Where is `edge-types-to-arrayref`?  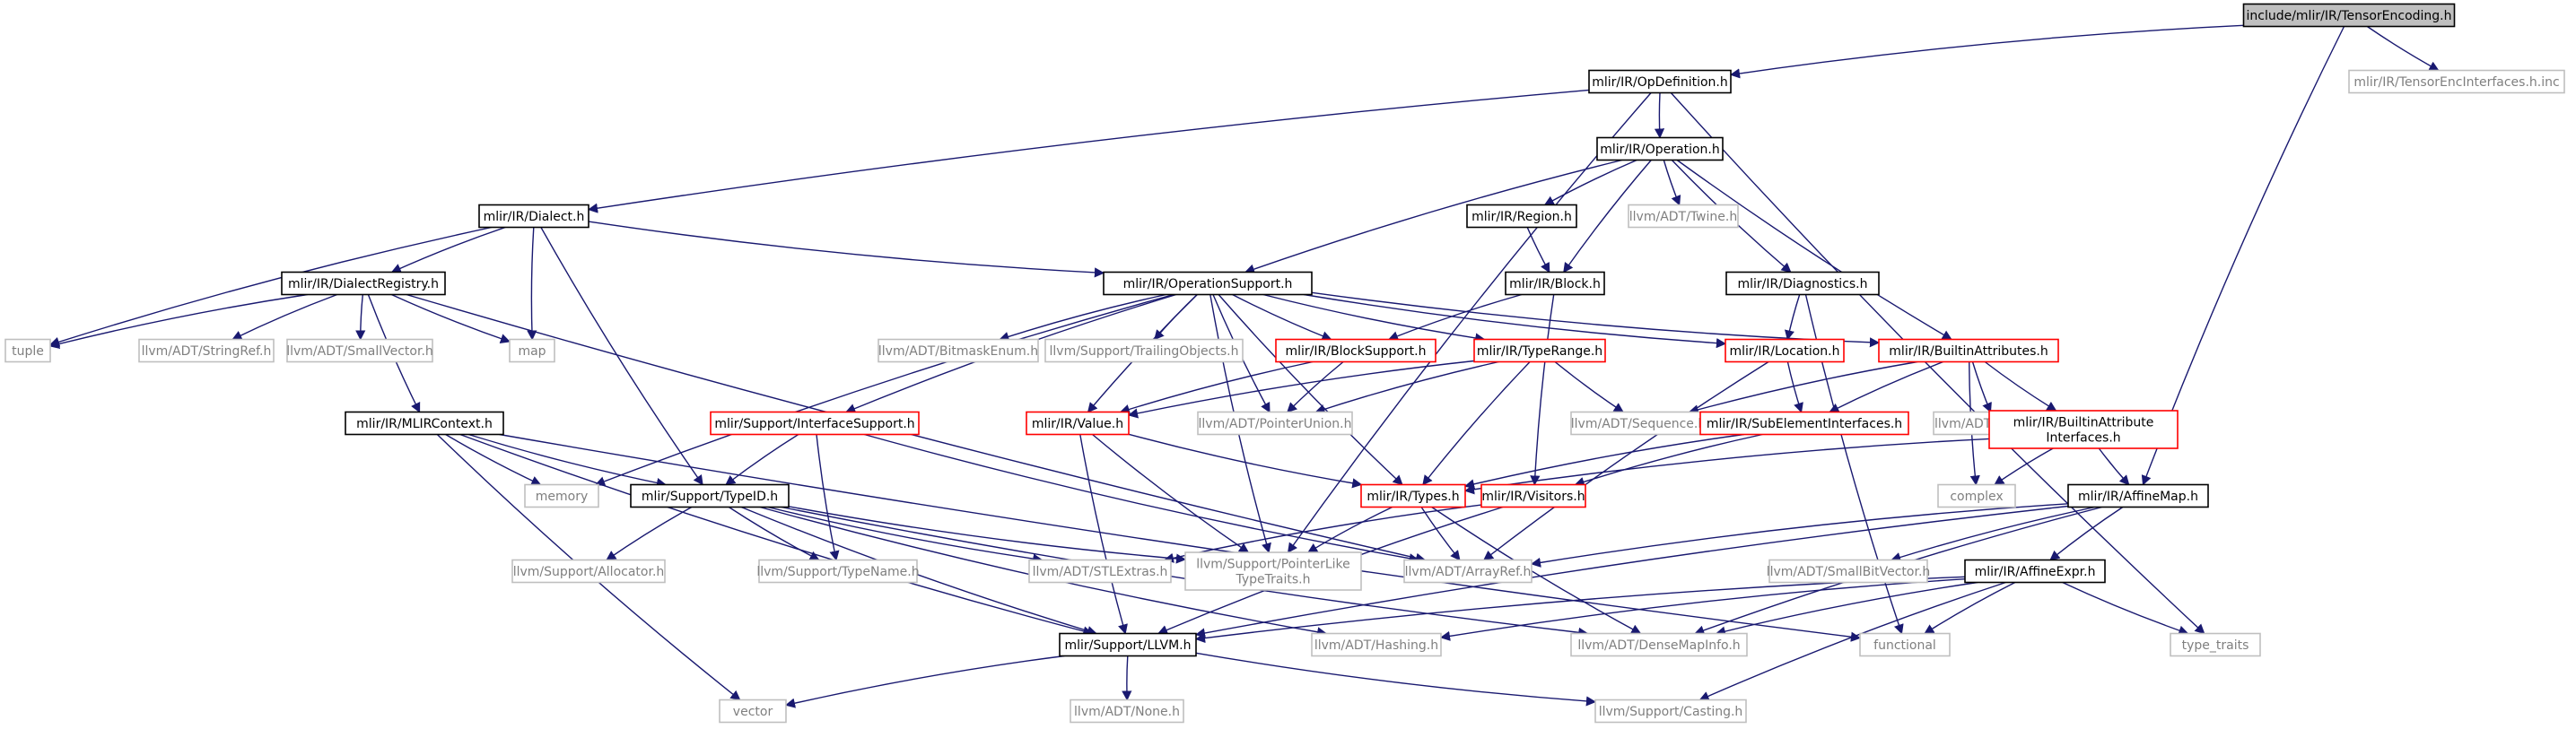
edge-types-to-arrayref is located at coordinates (1441, 534).